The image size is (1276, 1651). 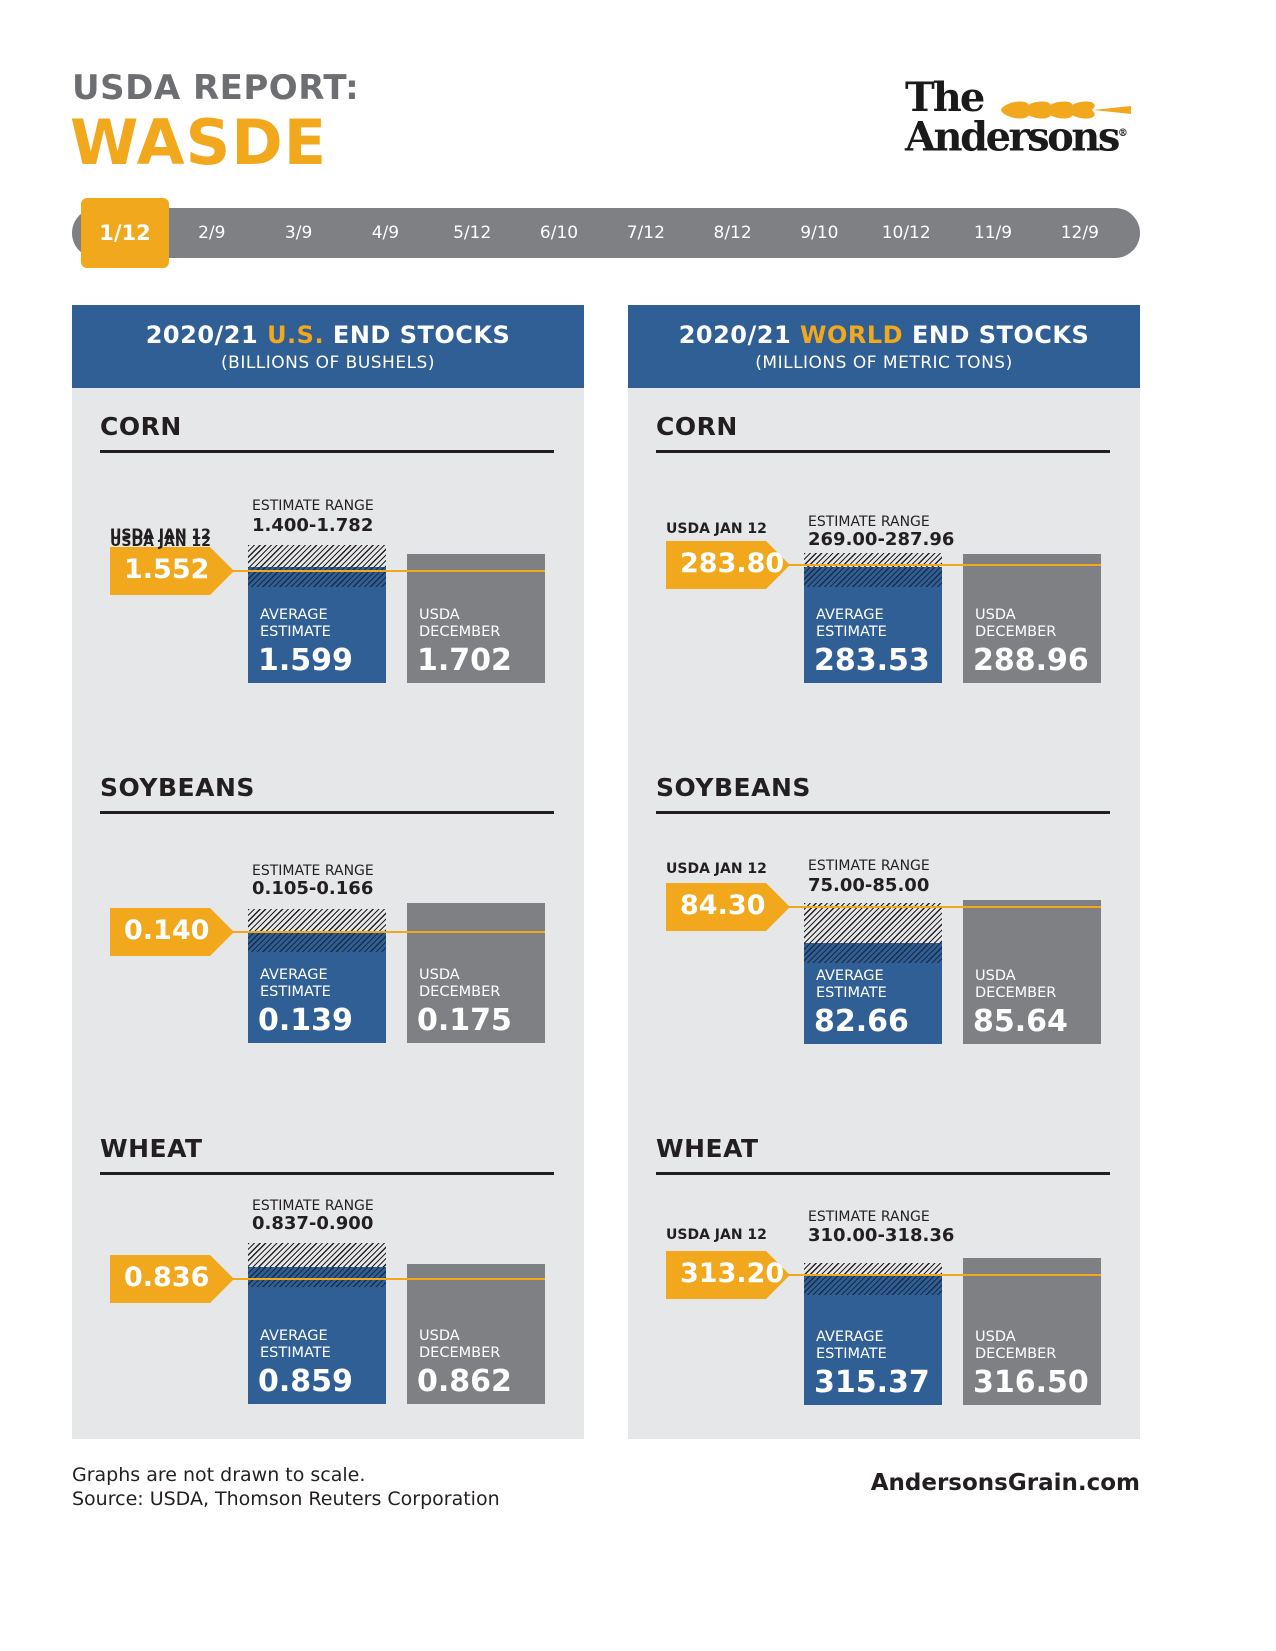 What do you see at coordinates (385, 233) in the screenshot?
I see `timeline-date: 4/9` at bounding box center [385, 233].